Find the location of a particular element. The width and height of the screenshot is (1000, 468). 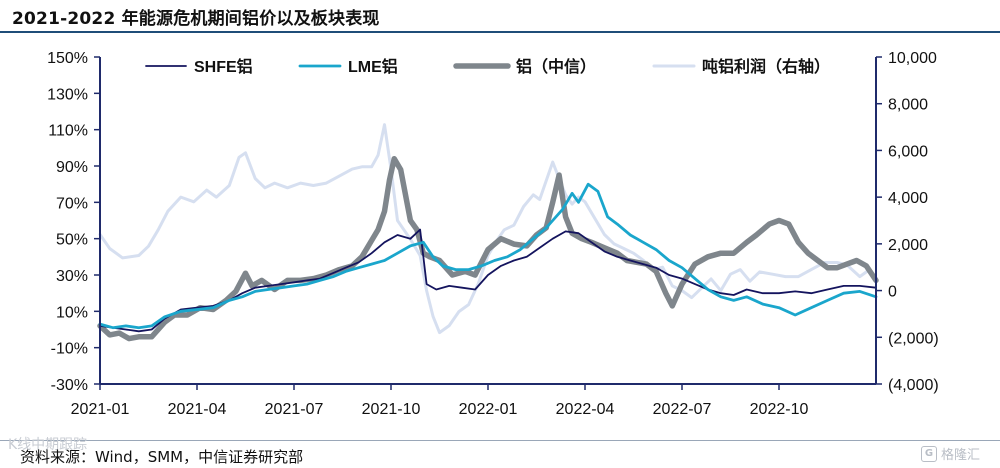

y-left-tick-label: 10% is located at coordinates (72, 312).